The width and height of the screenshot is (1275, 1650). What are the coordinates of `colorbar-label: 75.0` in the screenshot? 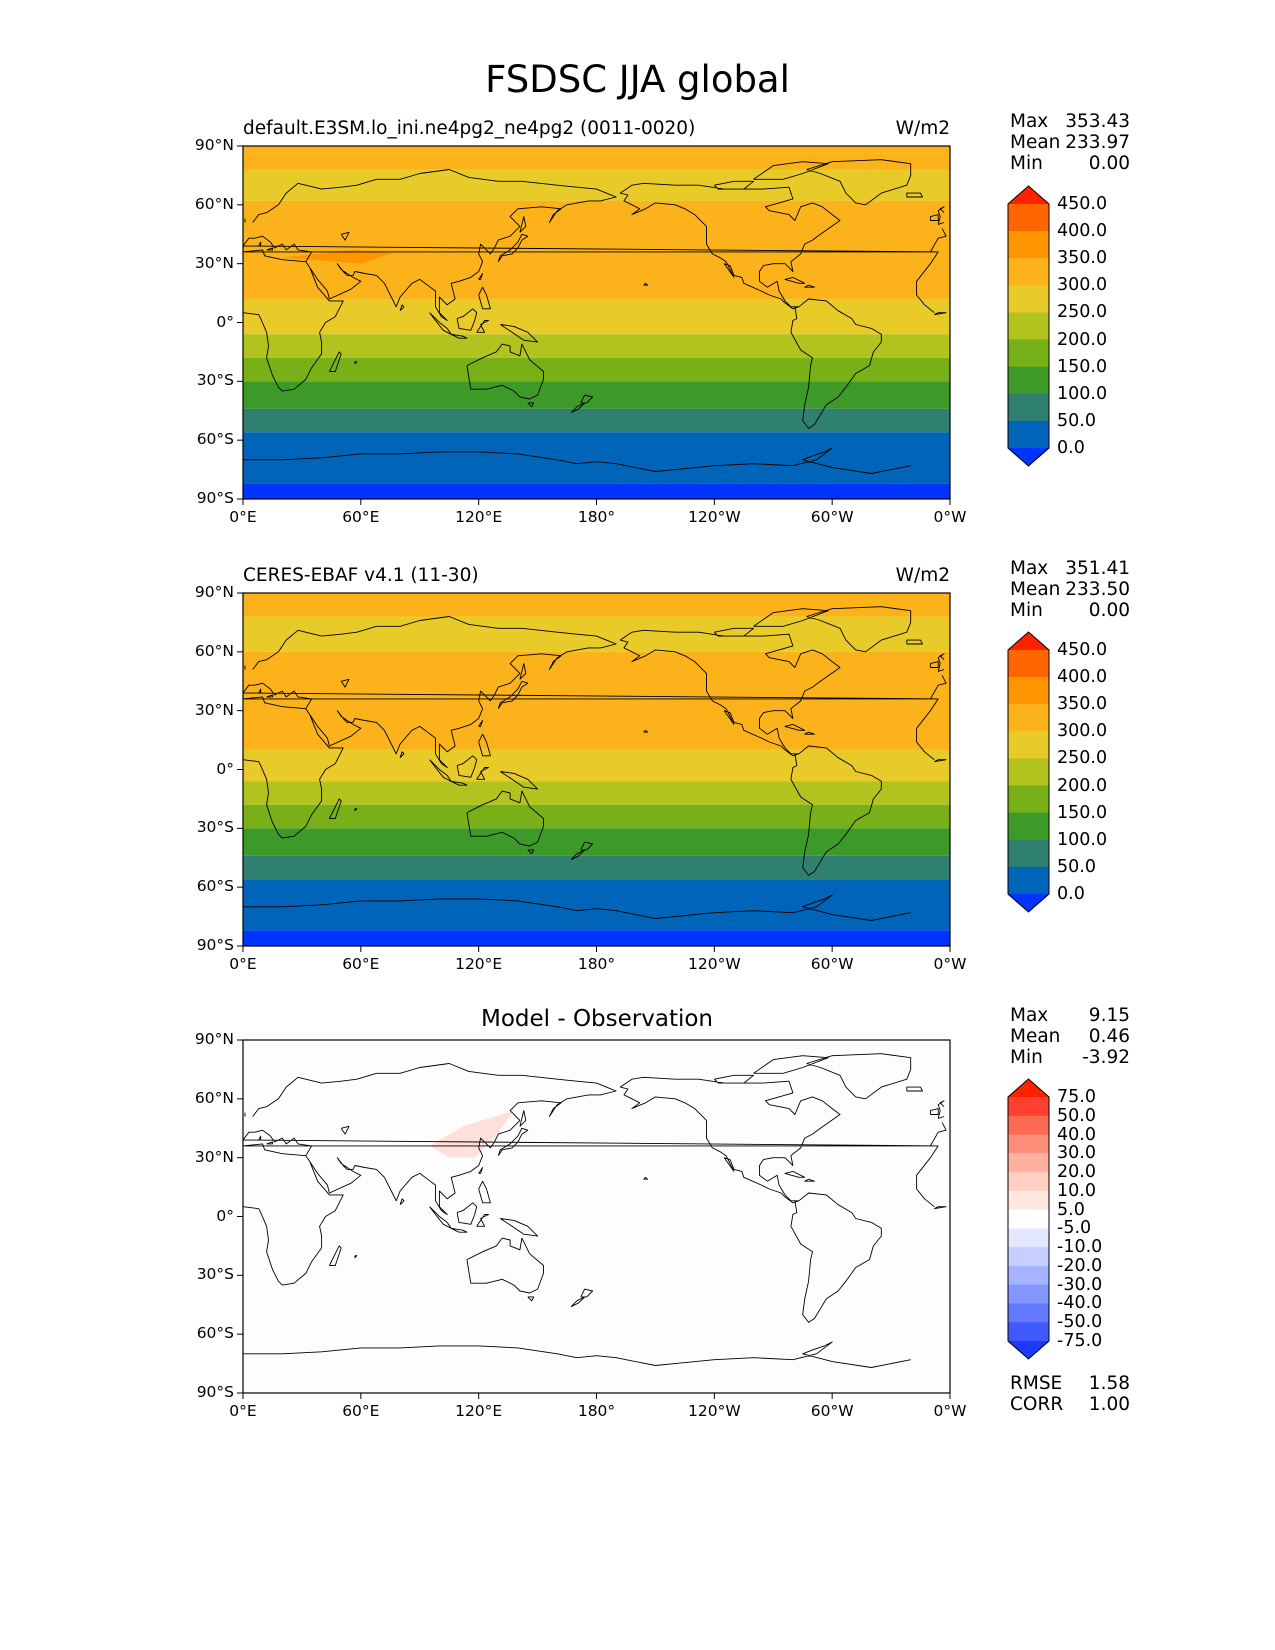 It's located at (1076, 1097).